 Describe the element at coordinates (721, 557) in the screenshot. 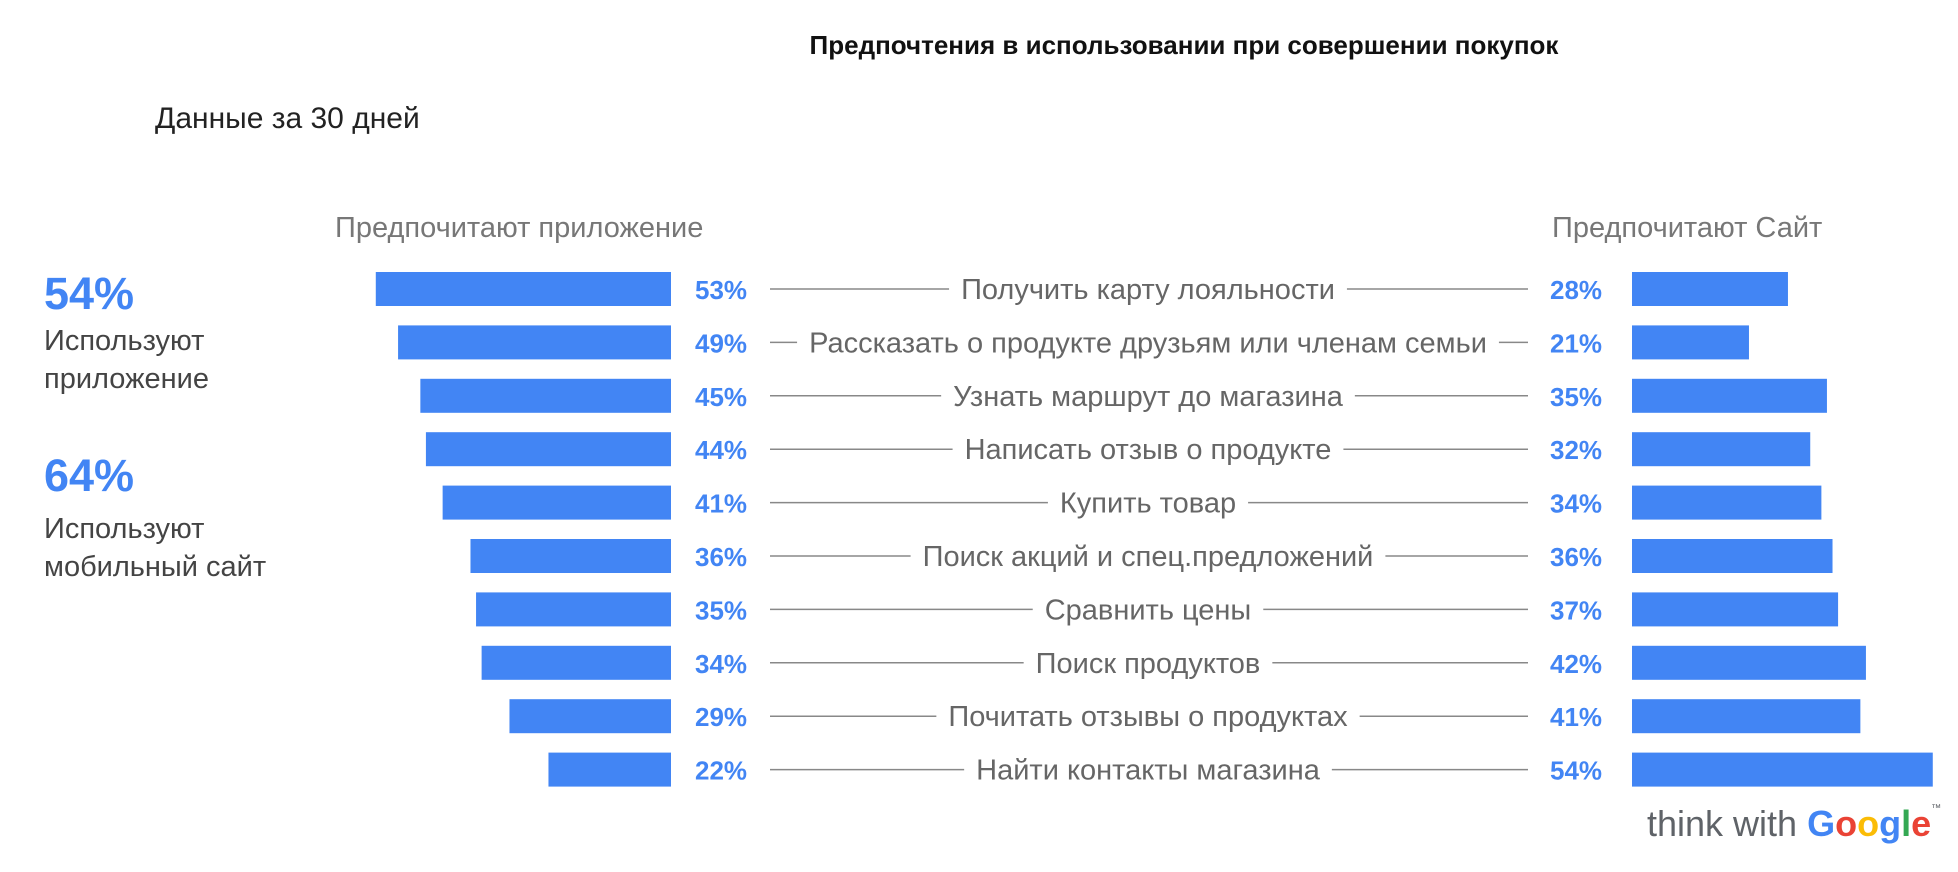

I see `app-preference-value-label: 36%` at that location.